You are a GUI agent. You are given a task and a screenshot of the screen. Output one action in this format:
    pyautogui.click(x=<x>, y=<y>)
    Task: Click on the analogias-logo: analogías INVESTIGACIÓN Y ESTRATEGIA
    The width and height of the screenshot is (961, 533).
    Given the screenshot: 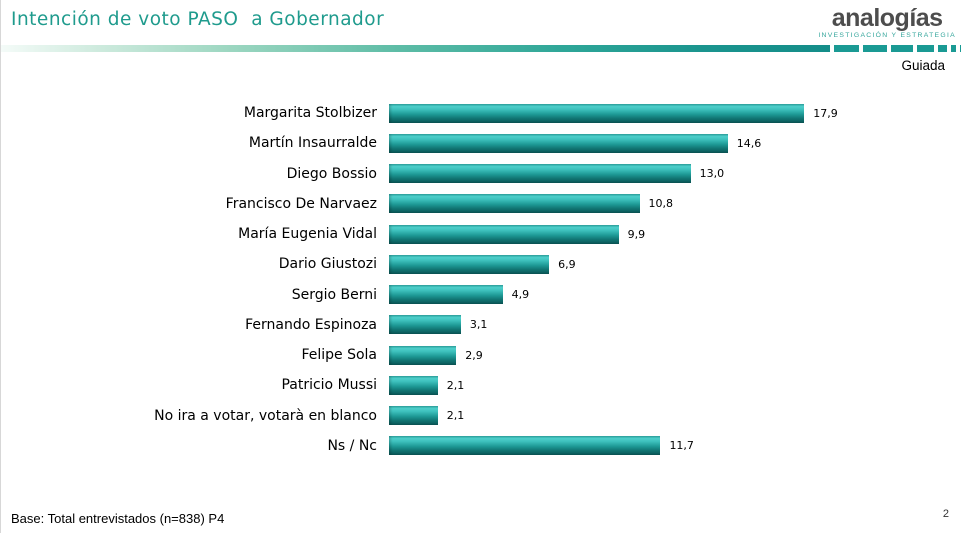 What is the action you would take?
    pyautogui.click(x=887, y=22)
    